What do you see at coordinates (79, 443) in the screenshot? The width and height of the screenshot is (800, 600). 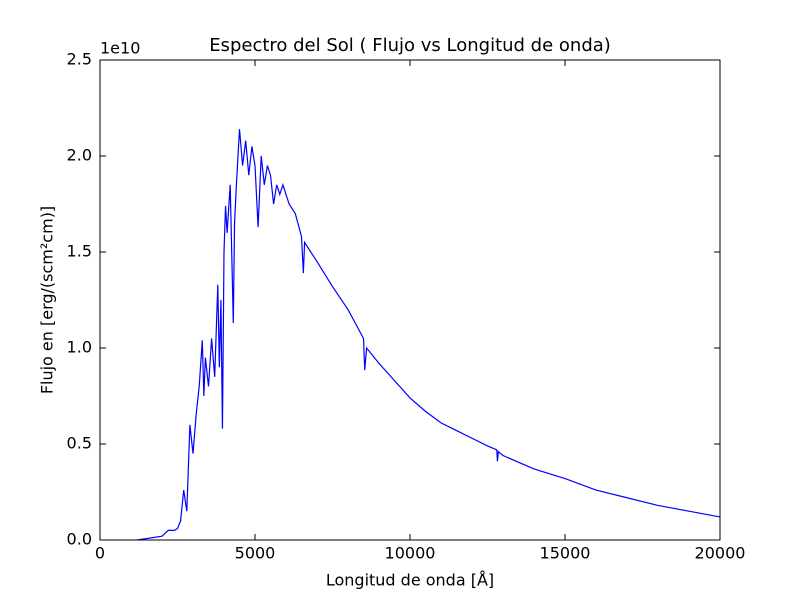 I see `y-tick-label: 0.5` at bounding box center [79, 443].